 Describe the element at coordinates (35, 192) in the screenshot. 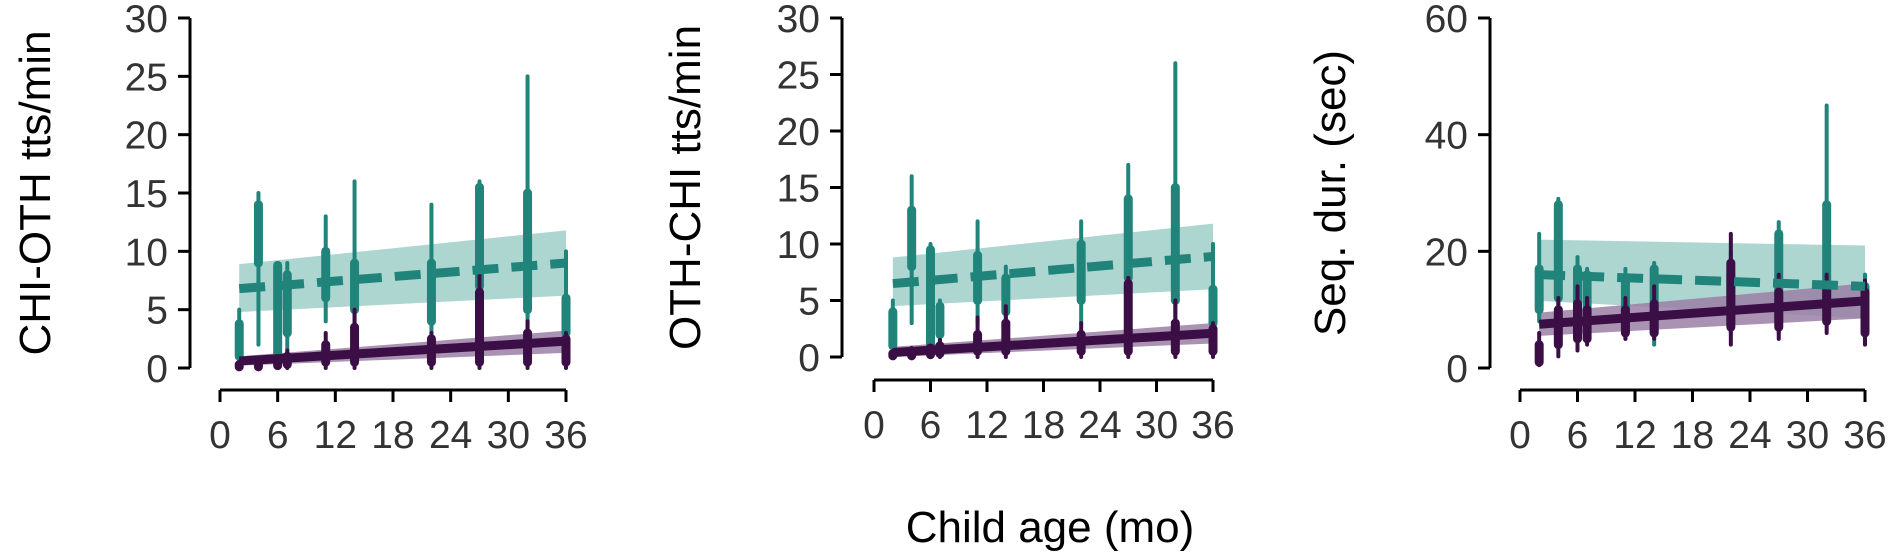

I see `y-axis-title: CHI-OTH tts/min` at that location.